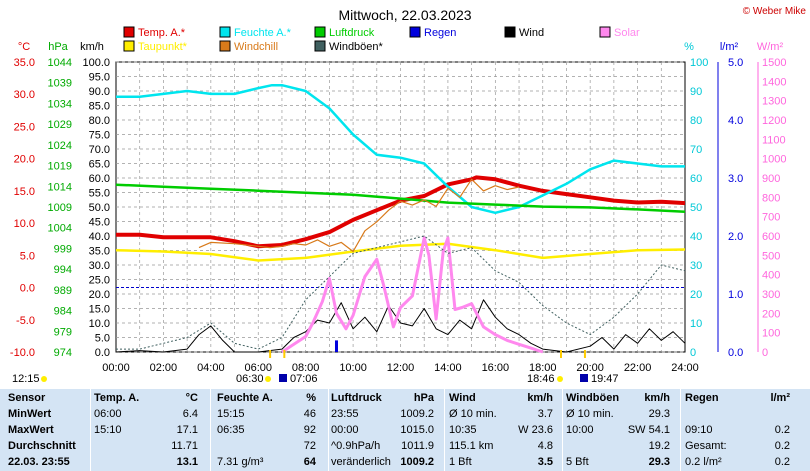  I want to click on tick-wind: 15.0, so click(99, 310).